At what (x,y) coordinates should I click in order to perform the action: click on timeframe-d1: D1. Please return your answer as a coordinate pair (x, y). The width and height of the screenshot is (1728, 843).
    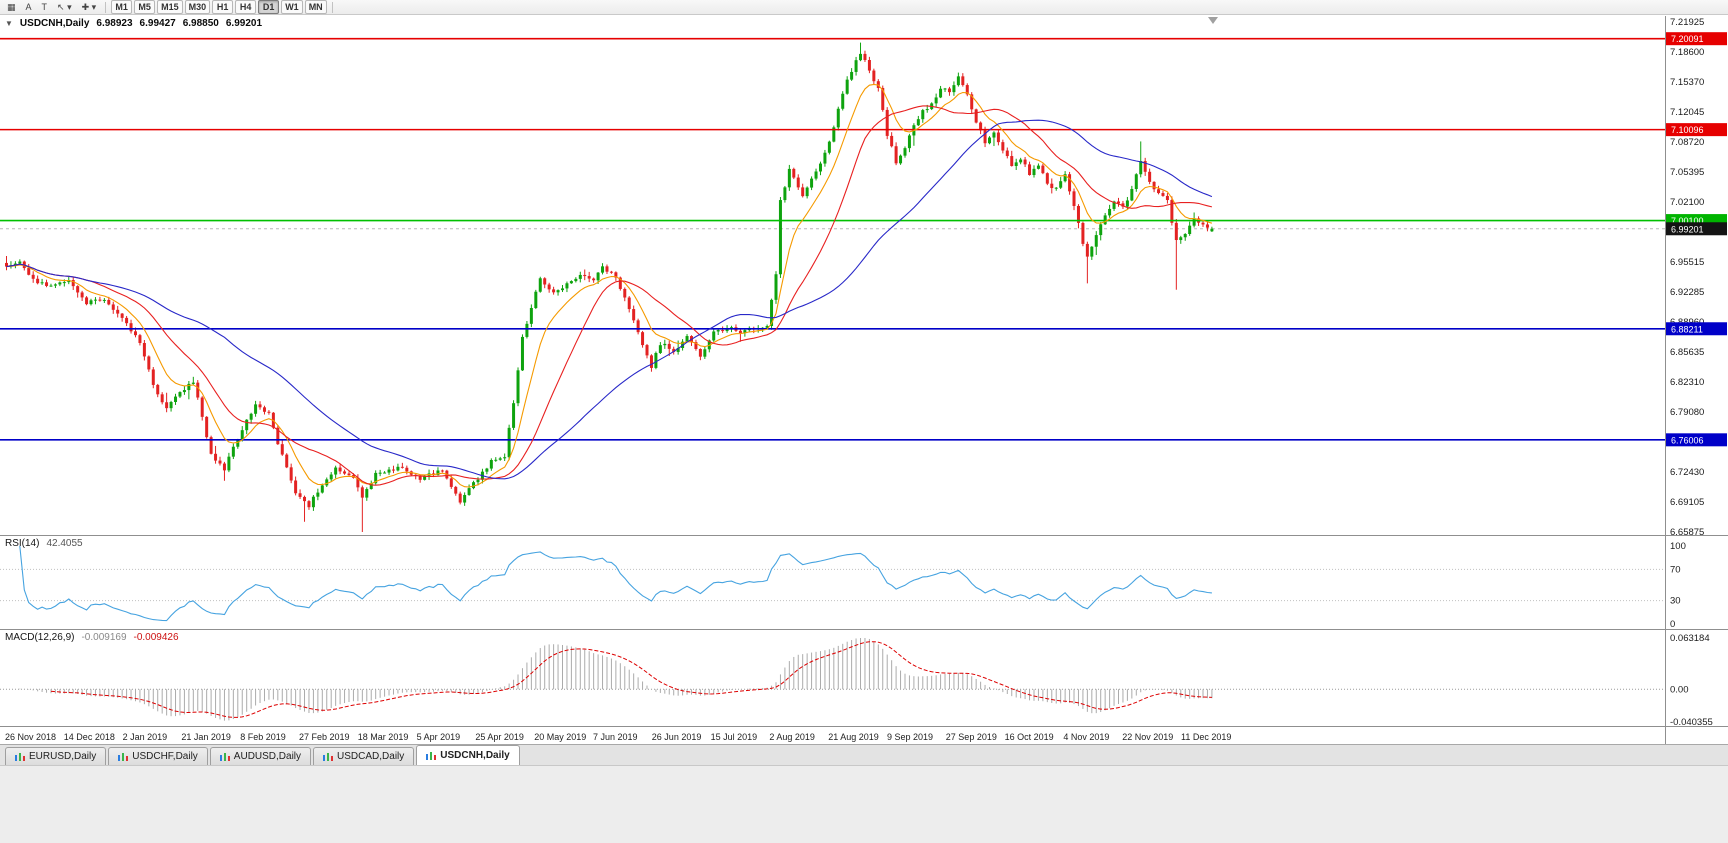
    Looking at the image, I should click on (269, 7).